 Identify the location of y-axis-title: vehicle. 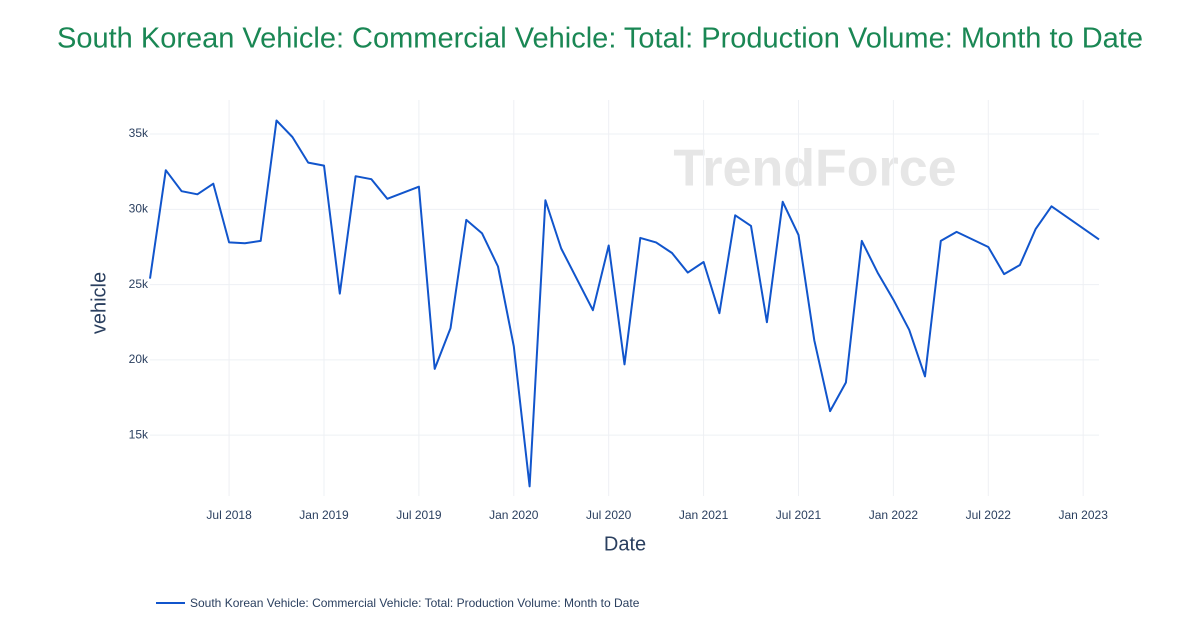
(99, 303).